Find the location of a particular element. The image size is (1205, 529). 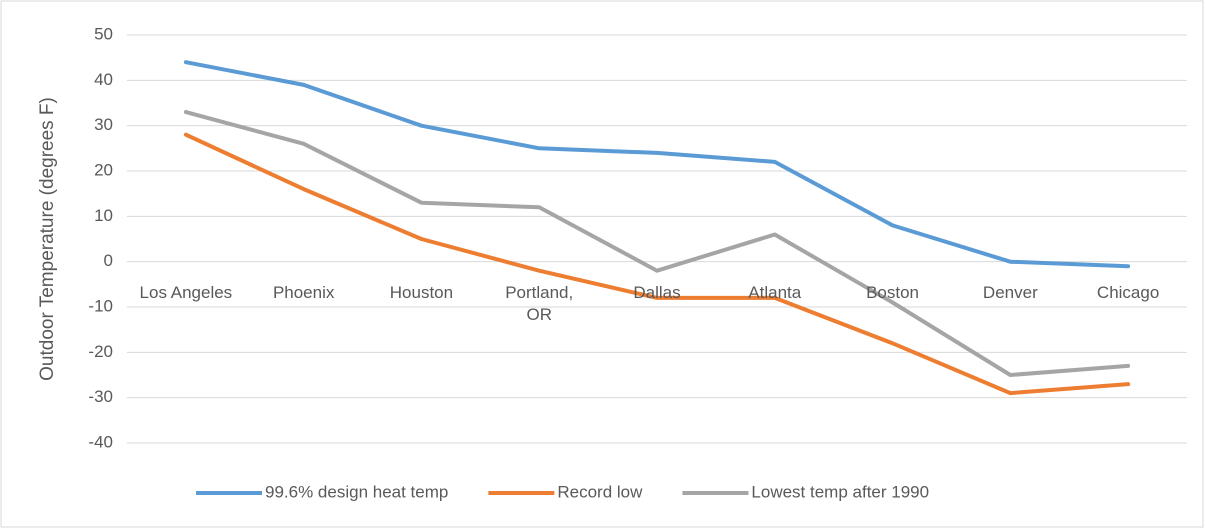

y-tick-label: -40 is located at coordinates (100, 441).